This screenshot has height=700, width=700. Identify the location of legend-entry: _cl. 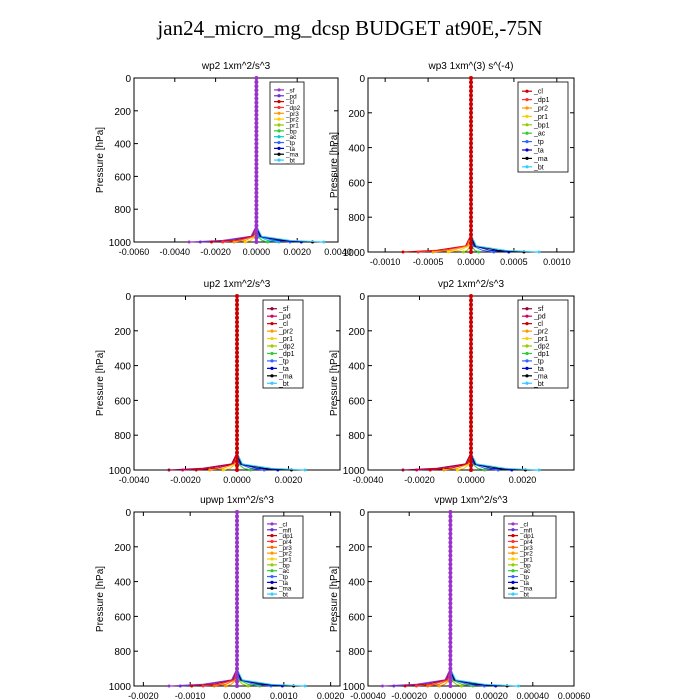
(282, 524).